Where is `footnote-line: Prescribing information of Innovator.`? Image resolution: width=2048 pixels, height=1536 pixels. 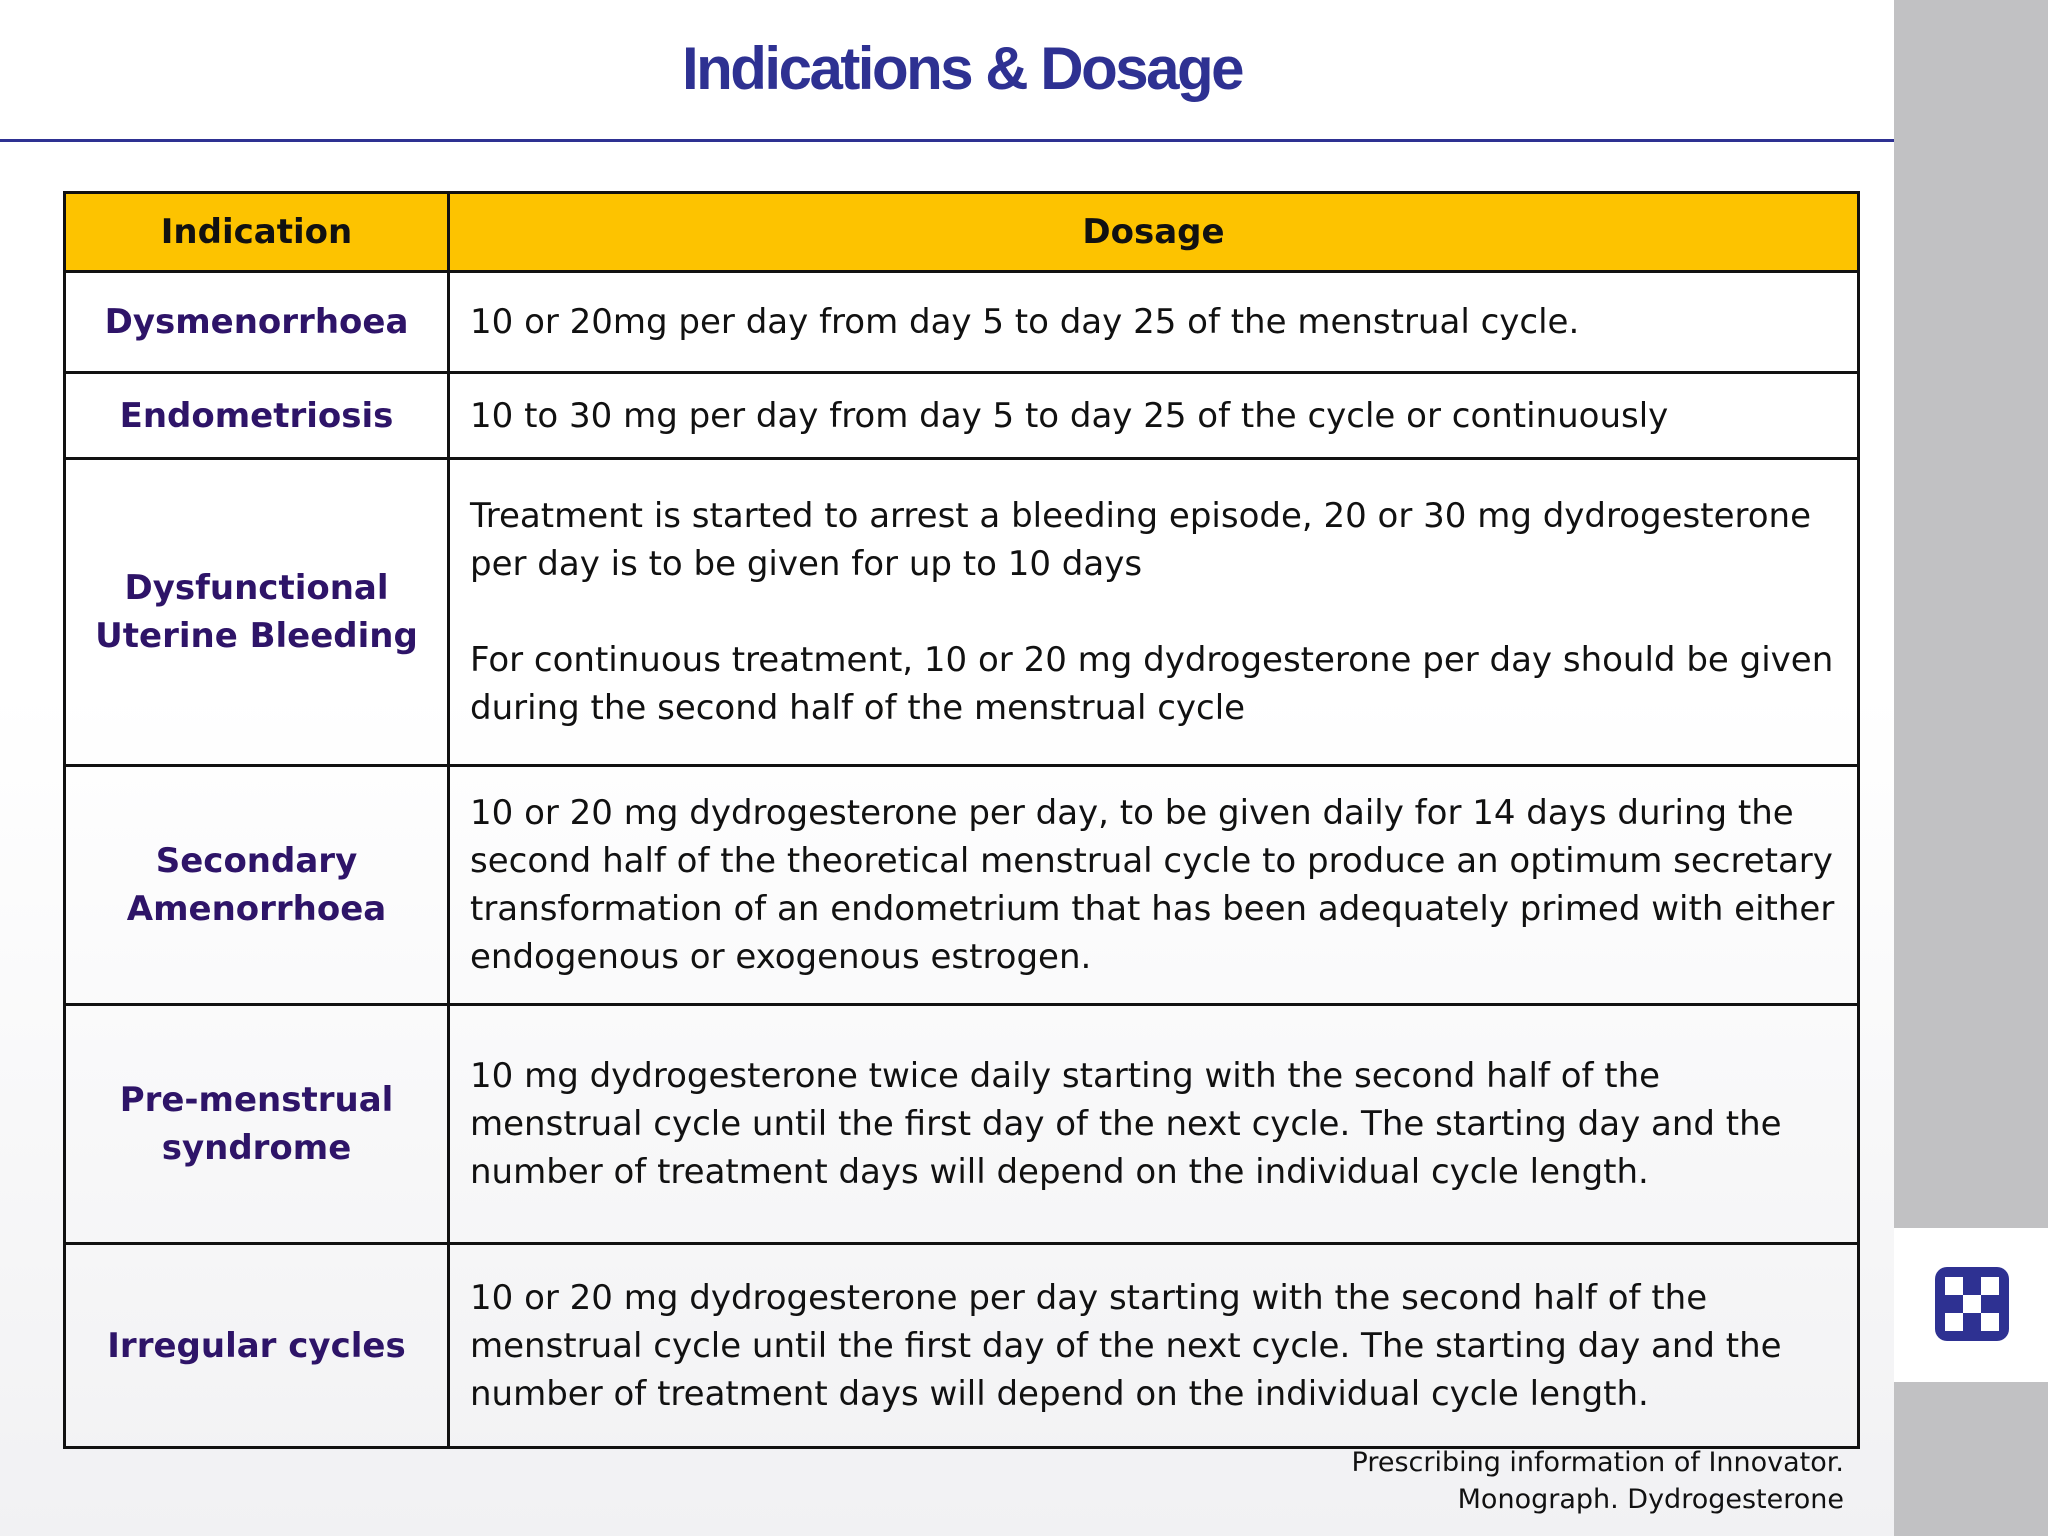 footnote-line: Prescribing information of Innovator. is located at coordinates (1597, 1462).